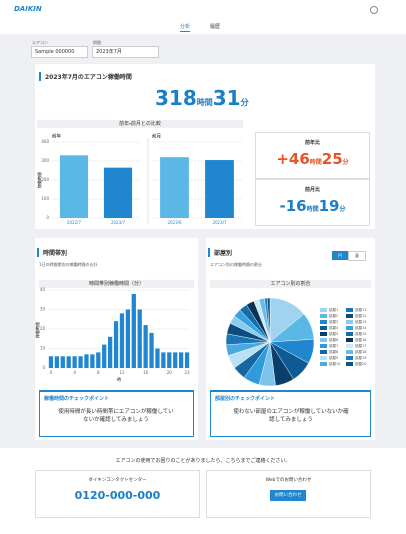  I want to click on web-label: Webでのお問い合わせ, so click(288, 480).